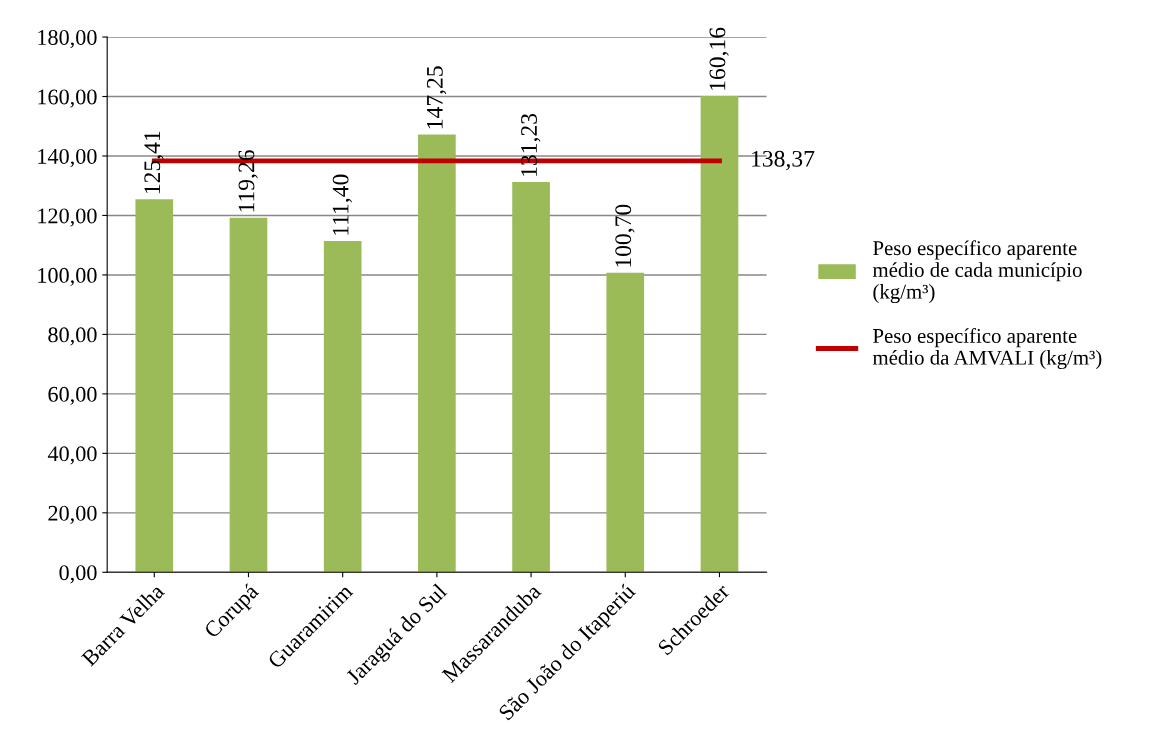 The height and width of the screenshot is (756, 1165). Describe the element at coordinates (977, 272) in the screenshot. I see `legend-label: Peso específico aparente médio de cada município (kg/m³)` at that location.